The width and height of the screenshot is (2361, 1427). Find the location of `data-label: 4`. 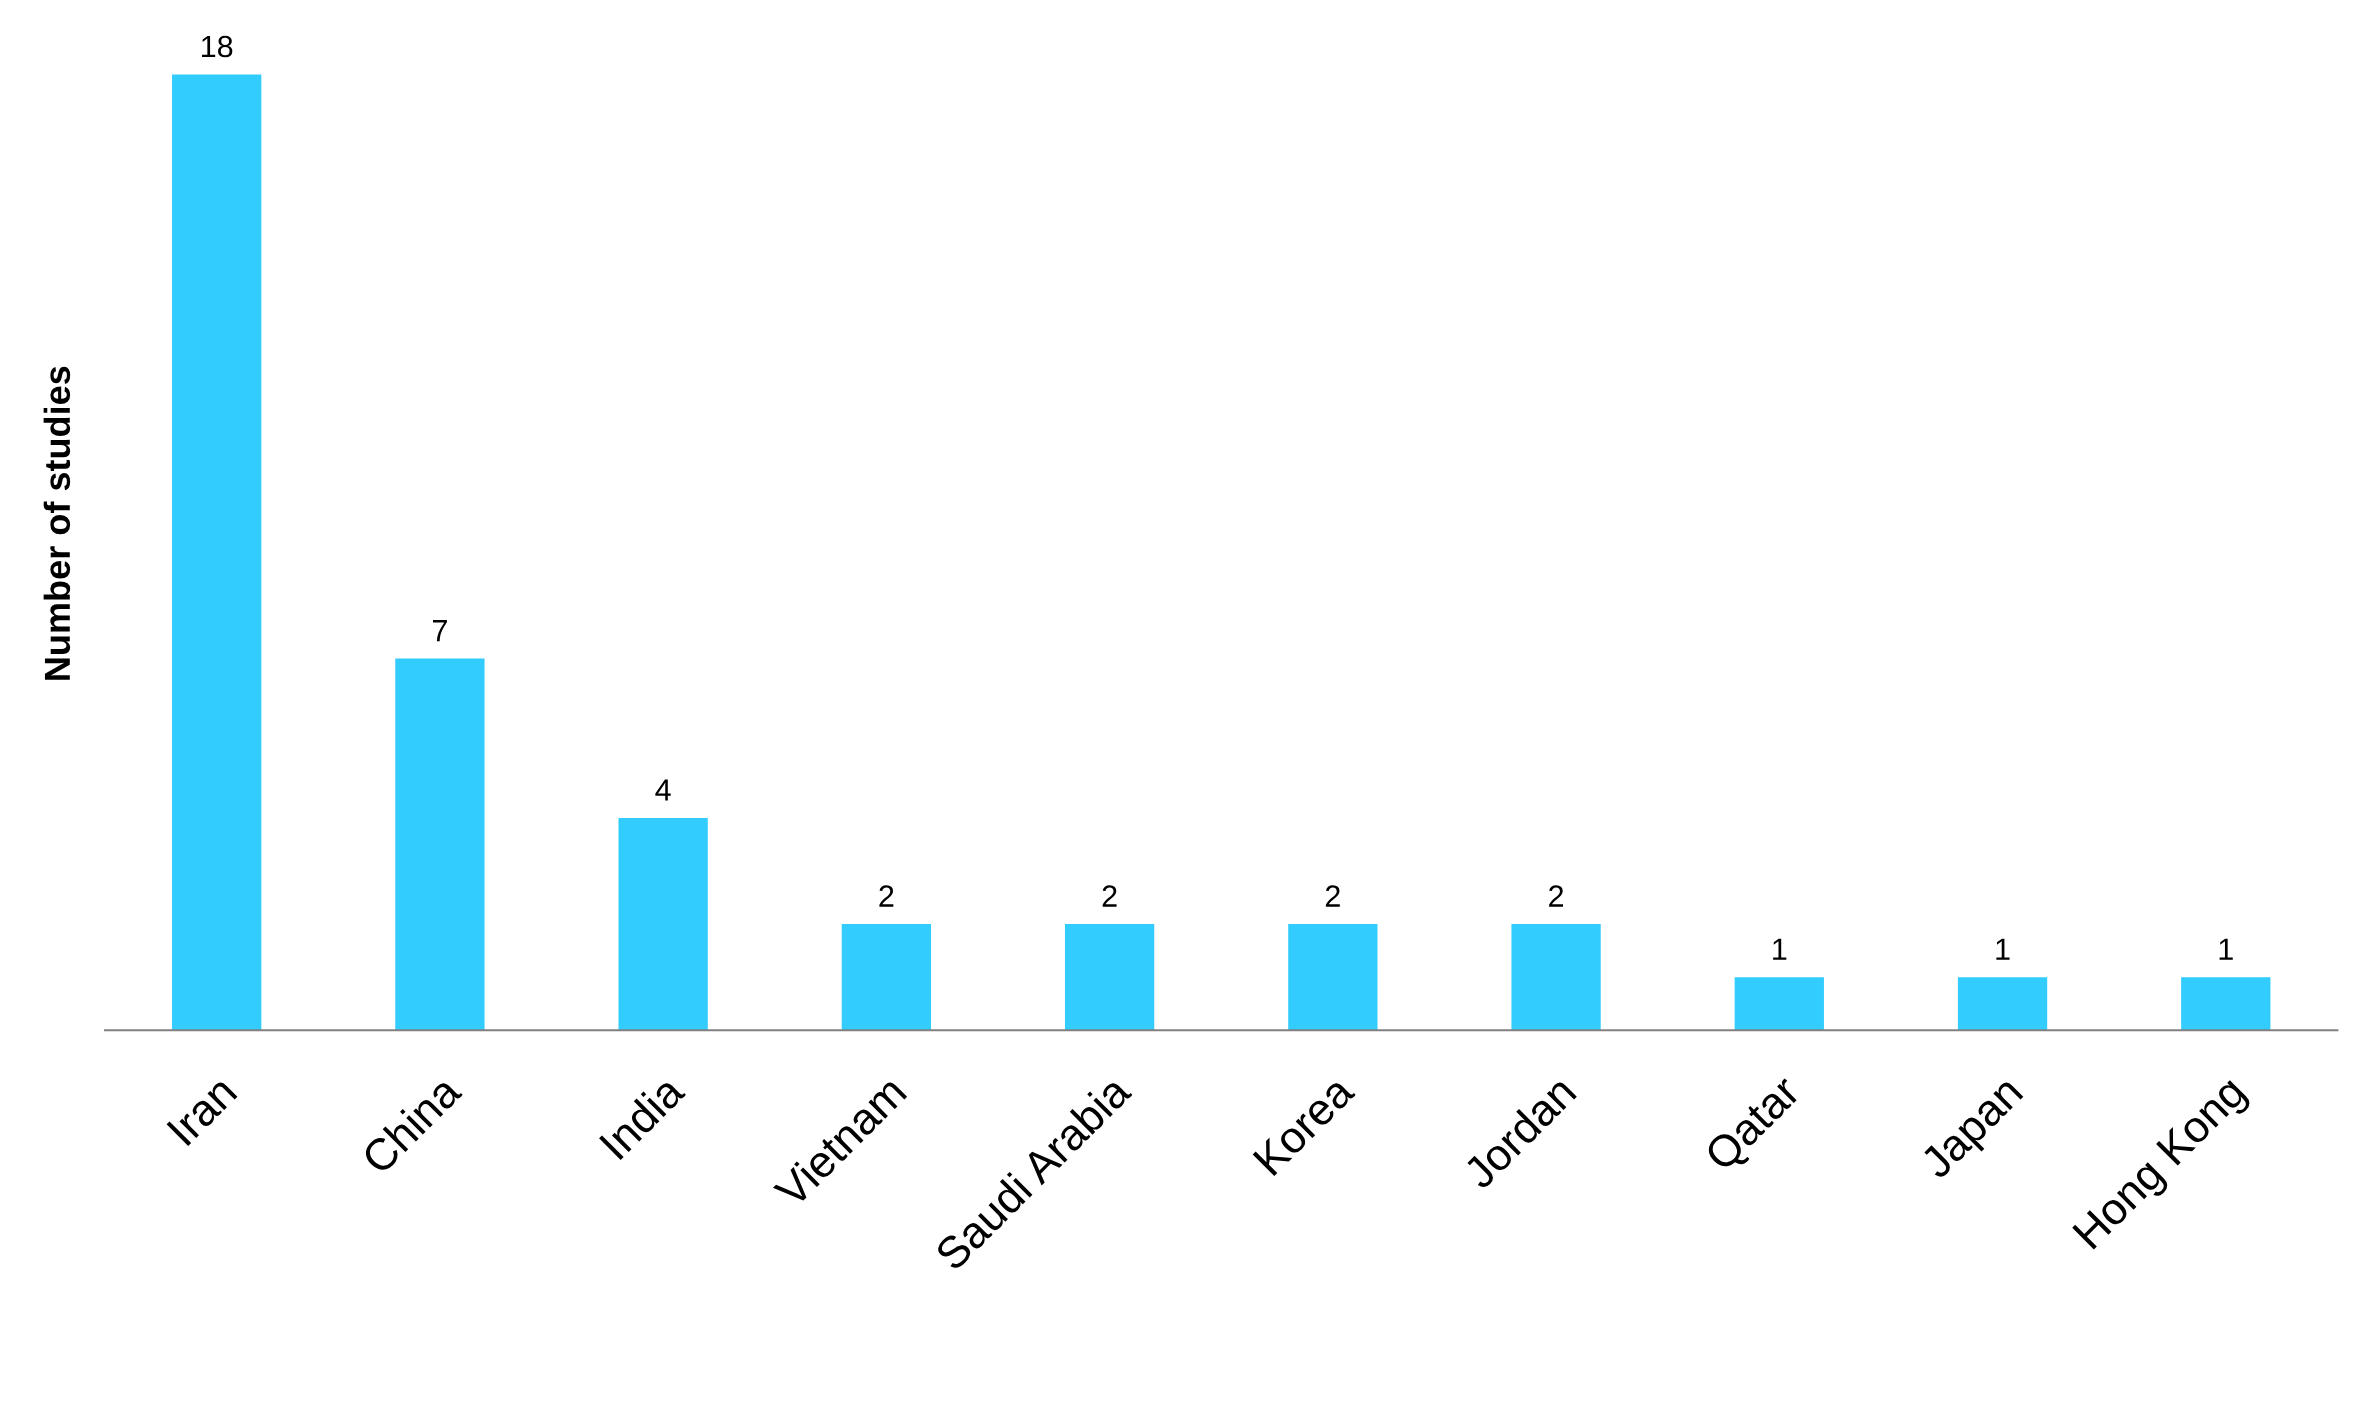

data-label: 4 is located at coordinates (663, 790).